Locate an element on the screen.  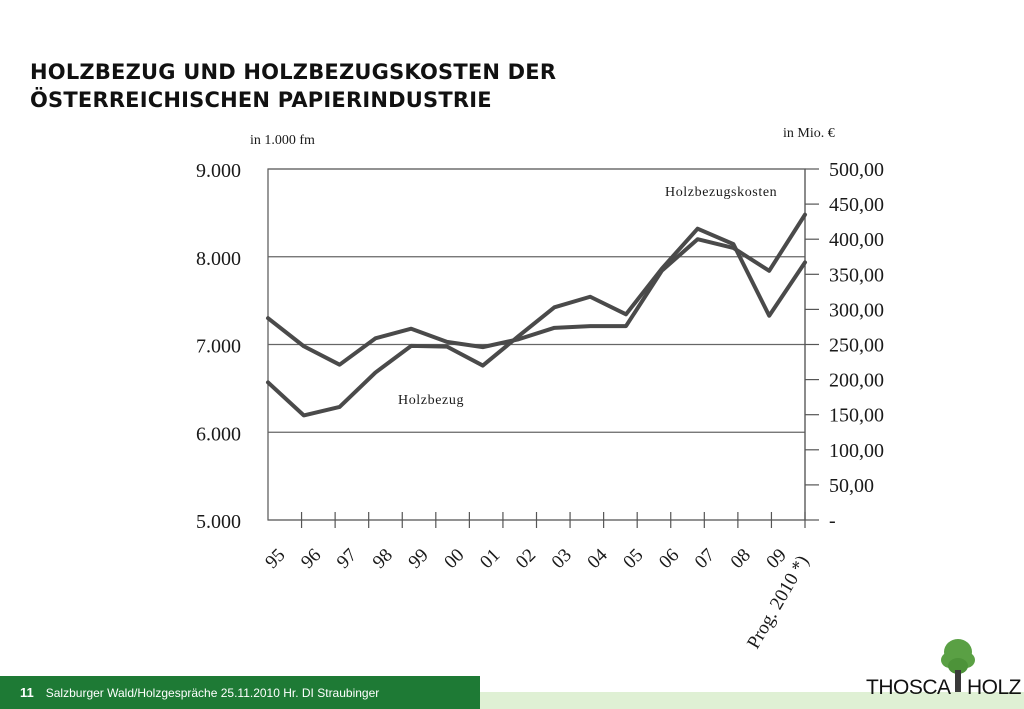
x-tick-label: 00 is located at coordinates (454, 559).